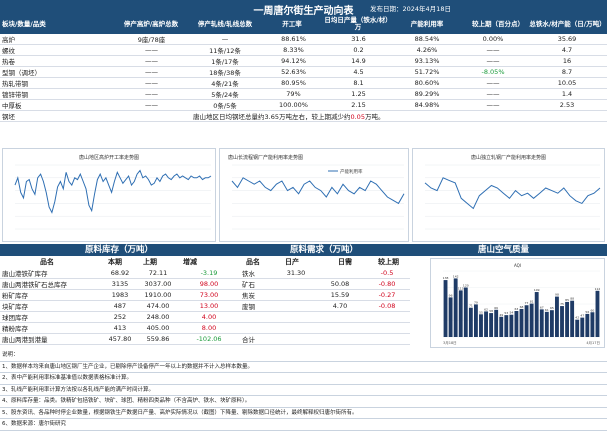  What do you see at coordinates (303, 425) in the screenshot?
I see `note-line: 6、数据来源：唐尔街研究` at bounding box center [303, 425].